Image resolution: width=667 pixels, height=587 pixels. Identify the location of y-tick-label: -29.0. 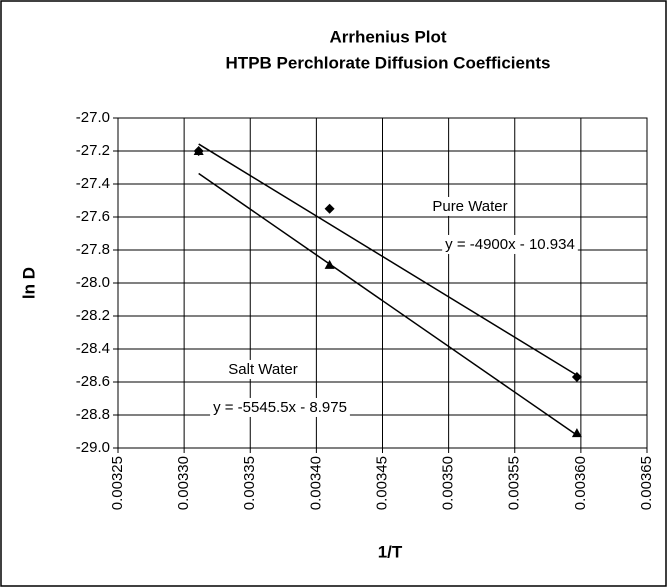
(93, 447).